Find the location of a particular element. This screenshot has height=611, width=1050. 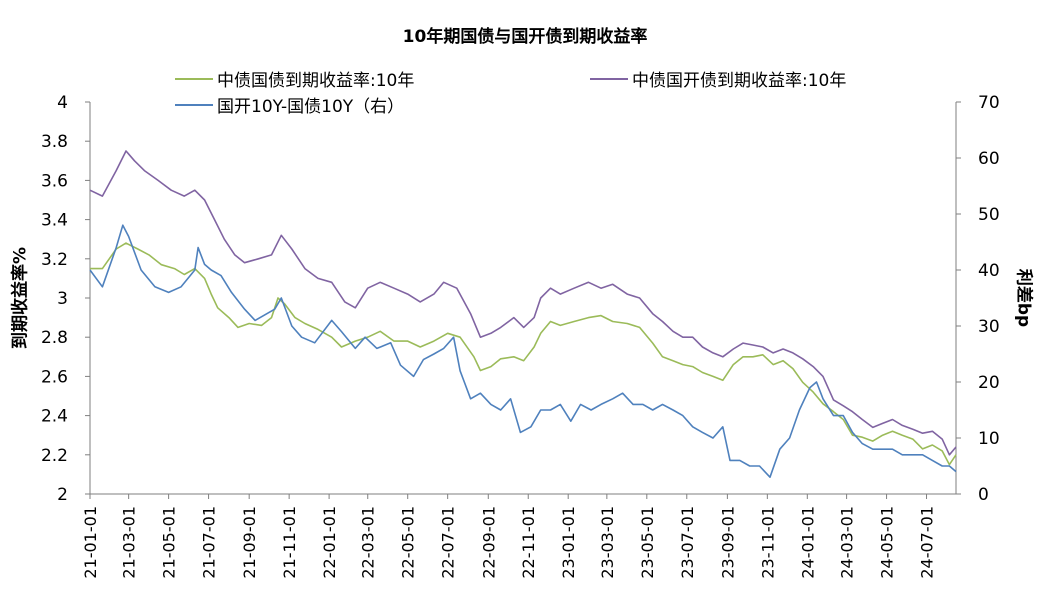

legend-label-cdb-bond: 中债国开债到期收益率:10年 is located at coordinates (739, 81).